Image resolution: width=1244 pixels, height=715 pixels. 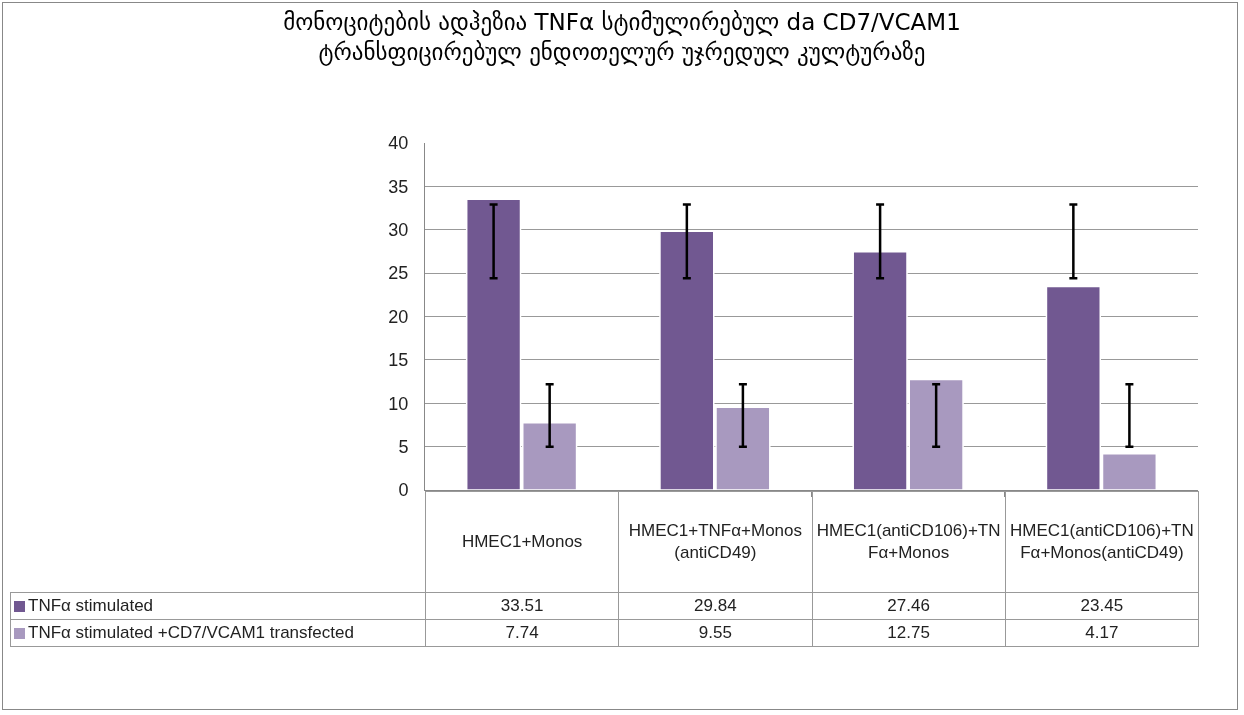 I want to click on data-label: 9.55, so click(x=715, y=633).